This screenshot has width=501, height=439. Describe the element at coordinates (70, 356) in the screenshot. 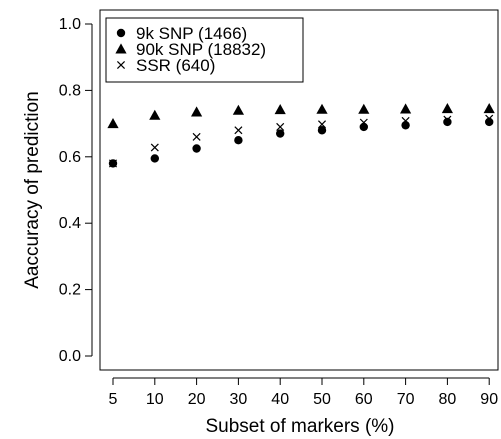

I see `y-tick-label: 0.0` at that location.